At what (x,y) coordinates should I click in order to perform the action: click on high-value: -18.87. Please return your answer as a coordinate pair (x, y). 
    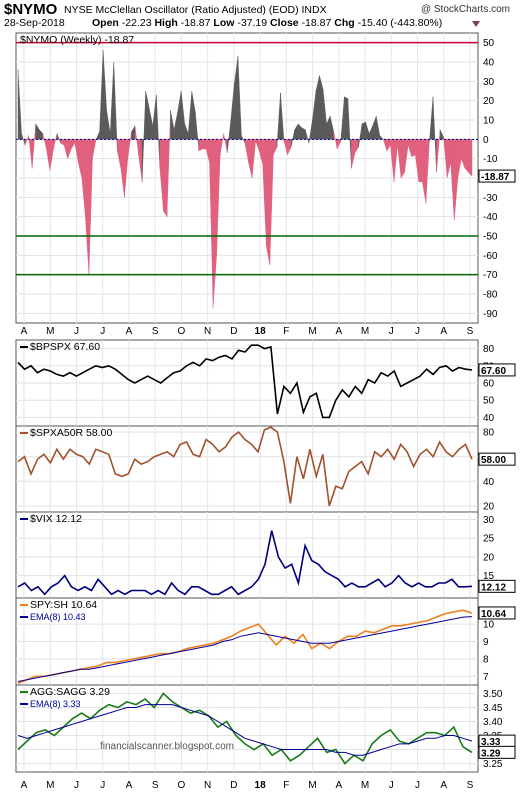
    Looking at the image, I should click on (195, 23).